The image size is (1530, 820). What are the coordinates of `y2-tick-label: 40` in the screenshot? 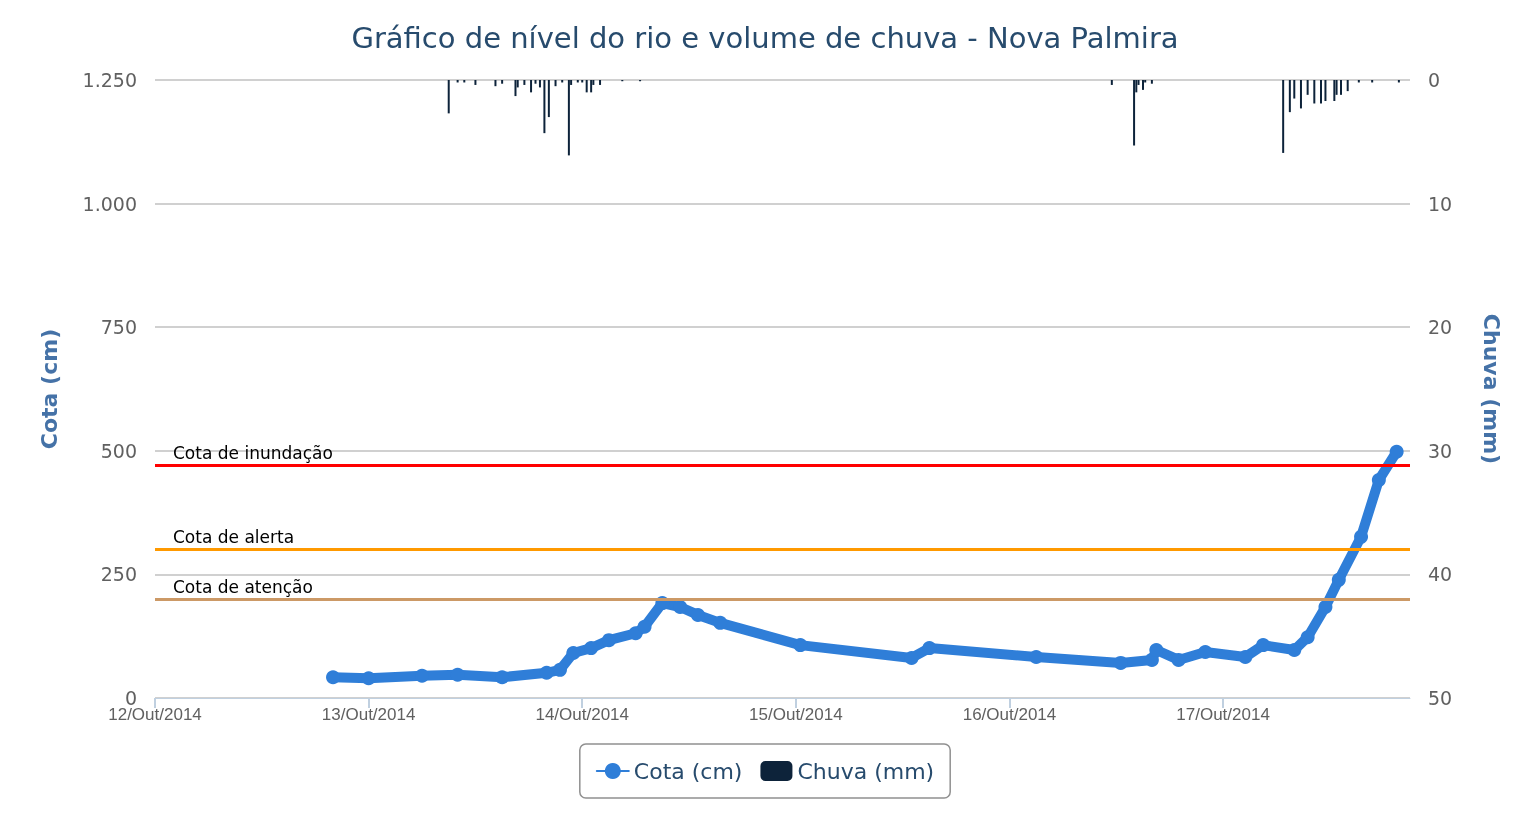 It's located at (1440, 574).